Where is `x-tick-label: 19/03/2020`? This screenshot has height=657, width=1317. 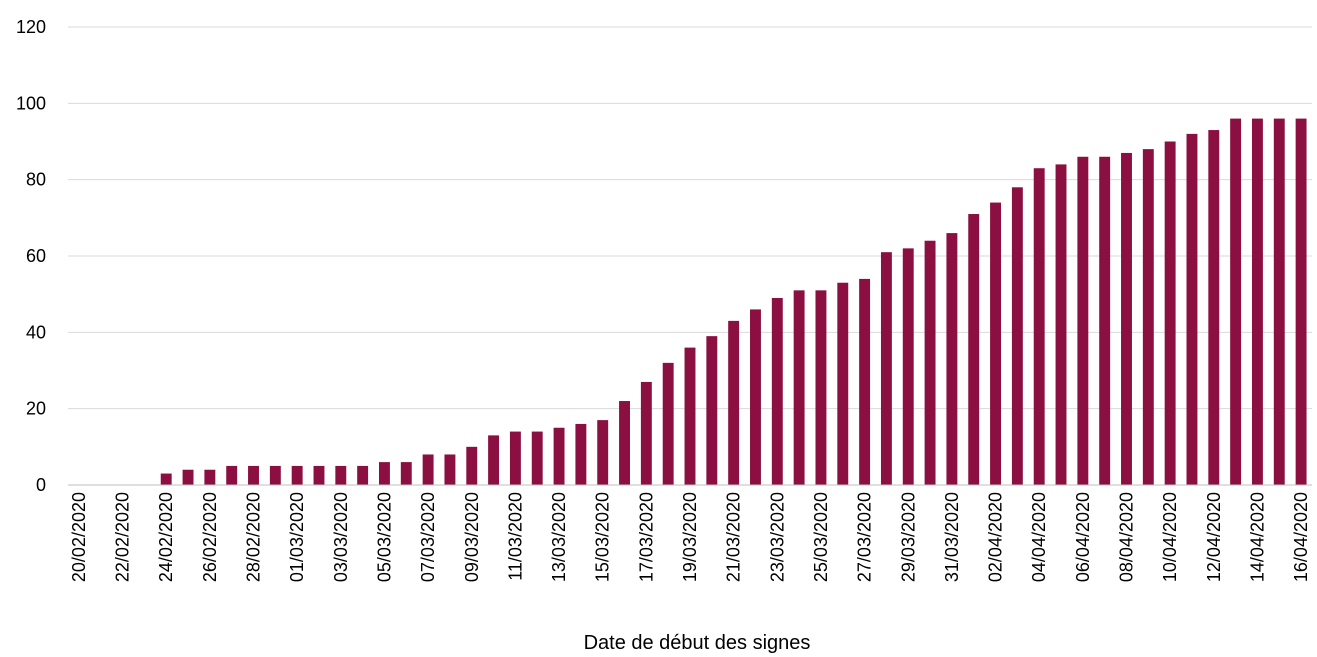 x-tick-label: 19/03/2020 is located at coordinates (690, 537).